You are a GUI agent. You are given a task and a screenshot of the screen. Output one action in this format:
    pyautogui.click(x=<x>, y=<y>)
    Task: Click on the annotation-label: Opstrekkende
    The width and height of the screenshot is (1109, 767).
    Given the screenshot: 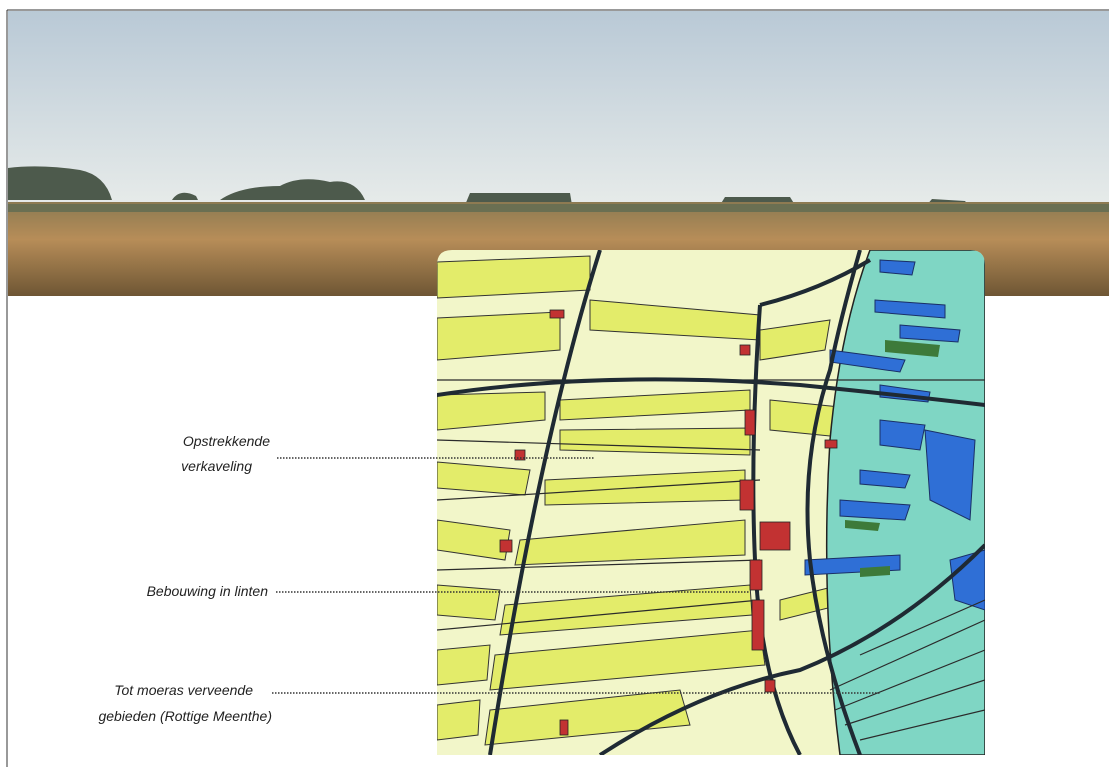 What is the action you would take?
    pyautogui.click(x=226, y=441)
    